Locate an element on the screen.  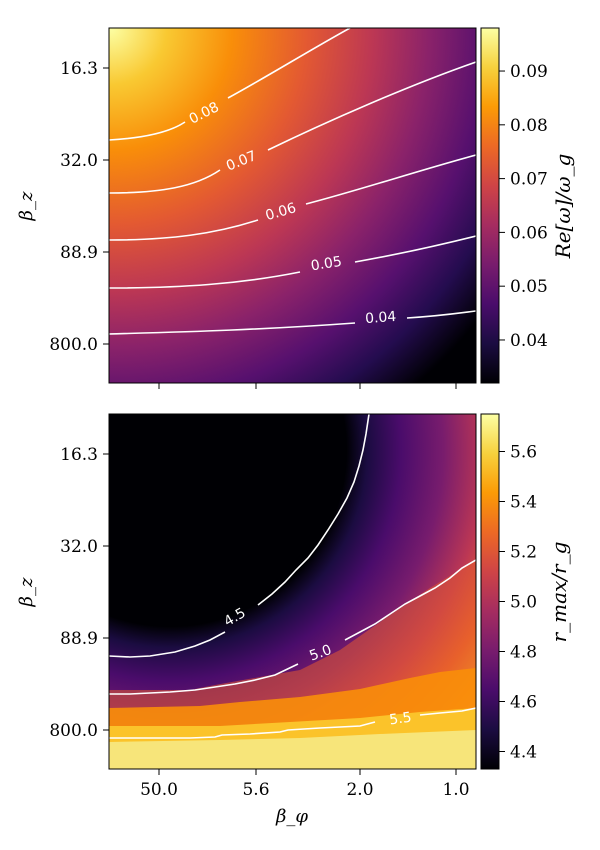
colorbar-1-ticks: 0.04 0.05 0.06 0.07 0.08 0.09 is located at coordinates (523, 206).